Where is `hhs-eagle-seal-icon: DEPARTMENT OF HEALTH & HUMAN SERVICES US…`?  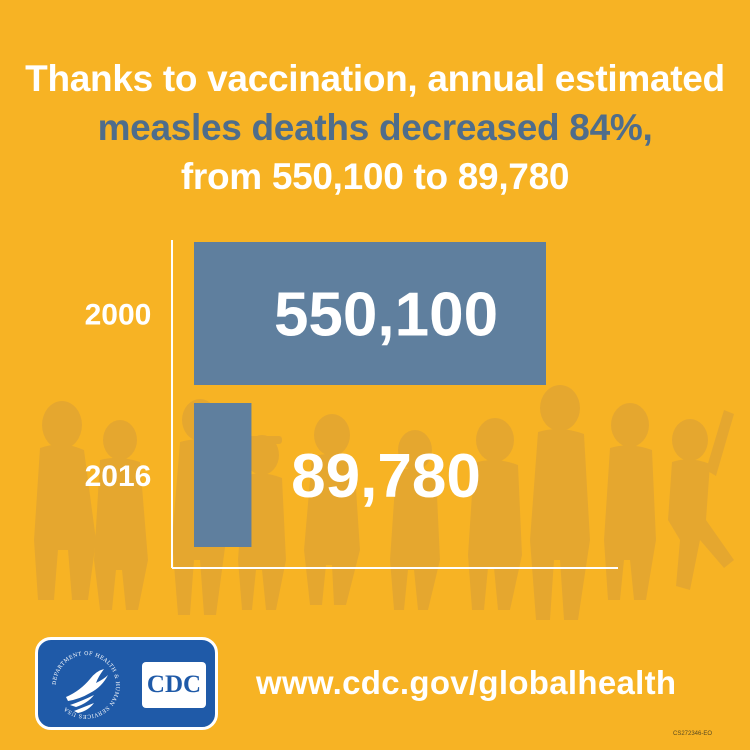 hhs-eagle-seal-icon: DEPARTMENT OF HEALTH & HUMAN SERVICES US… is located at coordinates (86, 685).